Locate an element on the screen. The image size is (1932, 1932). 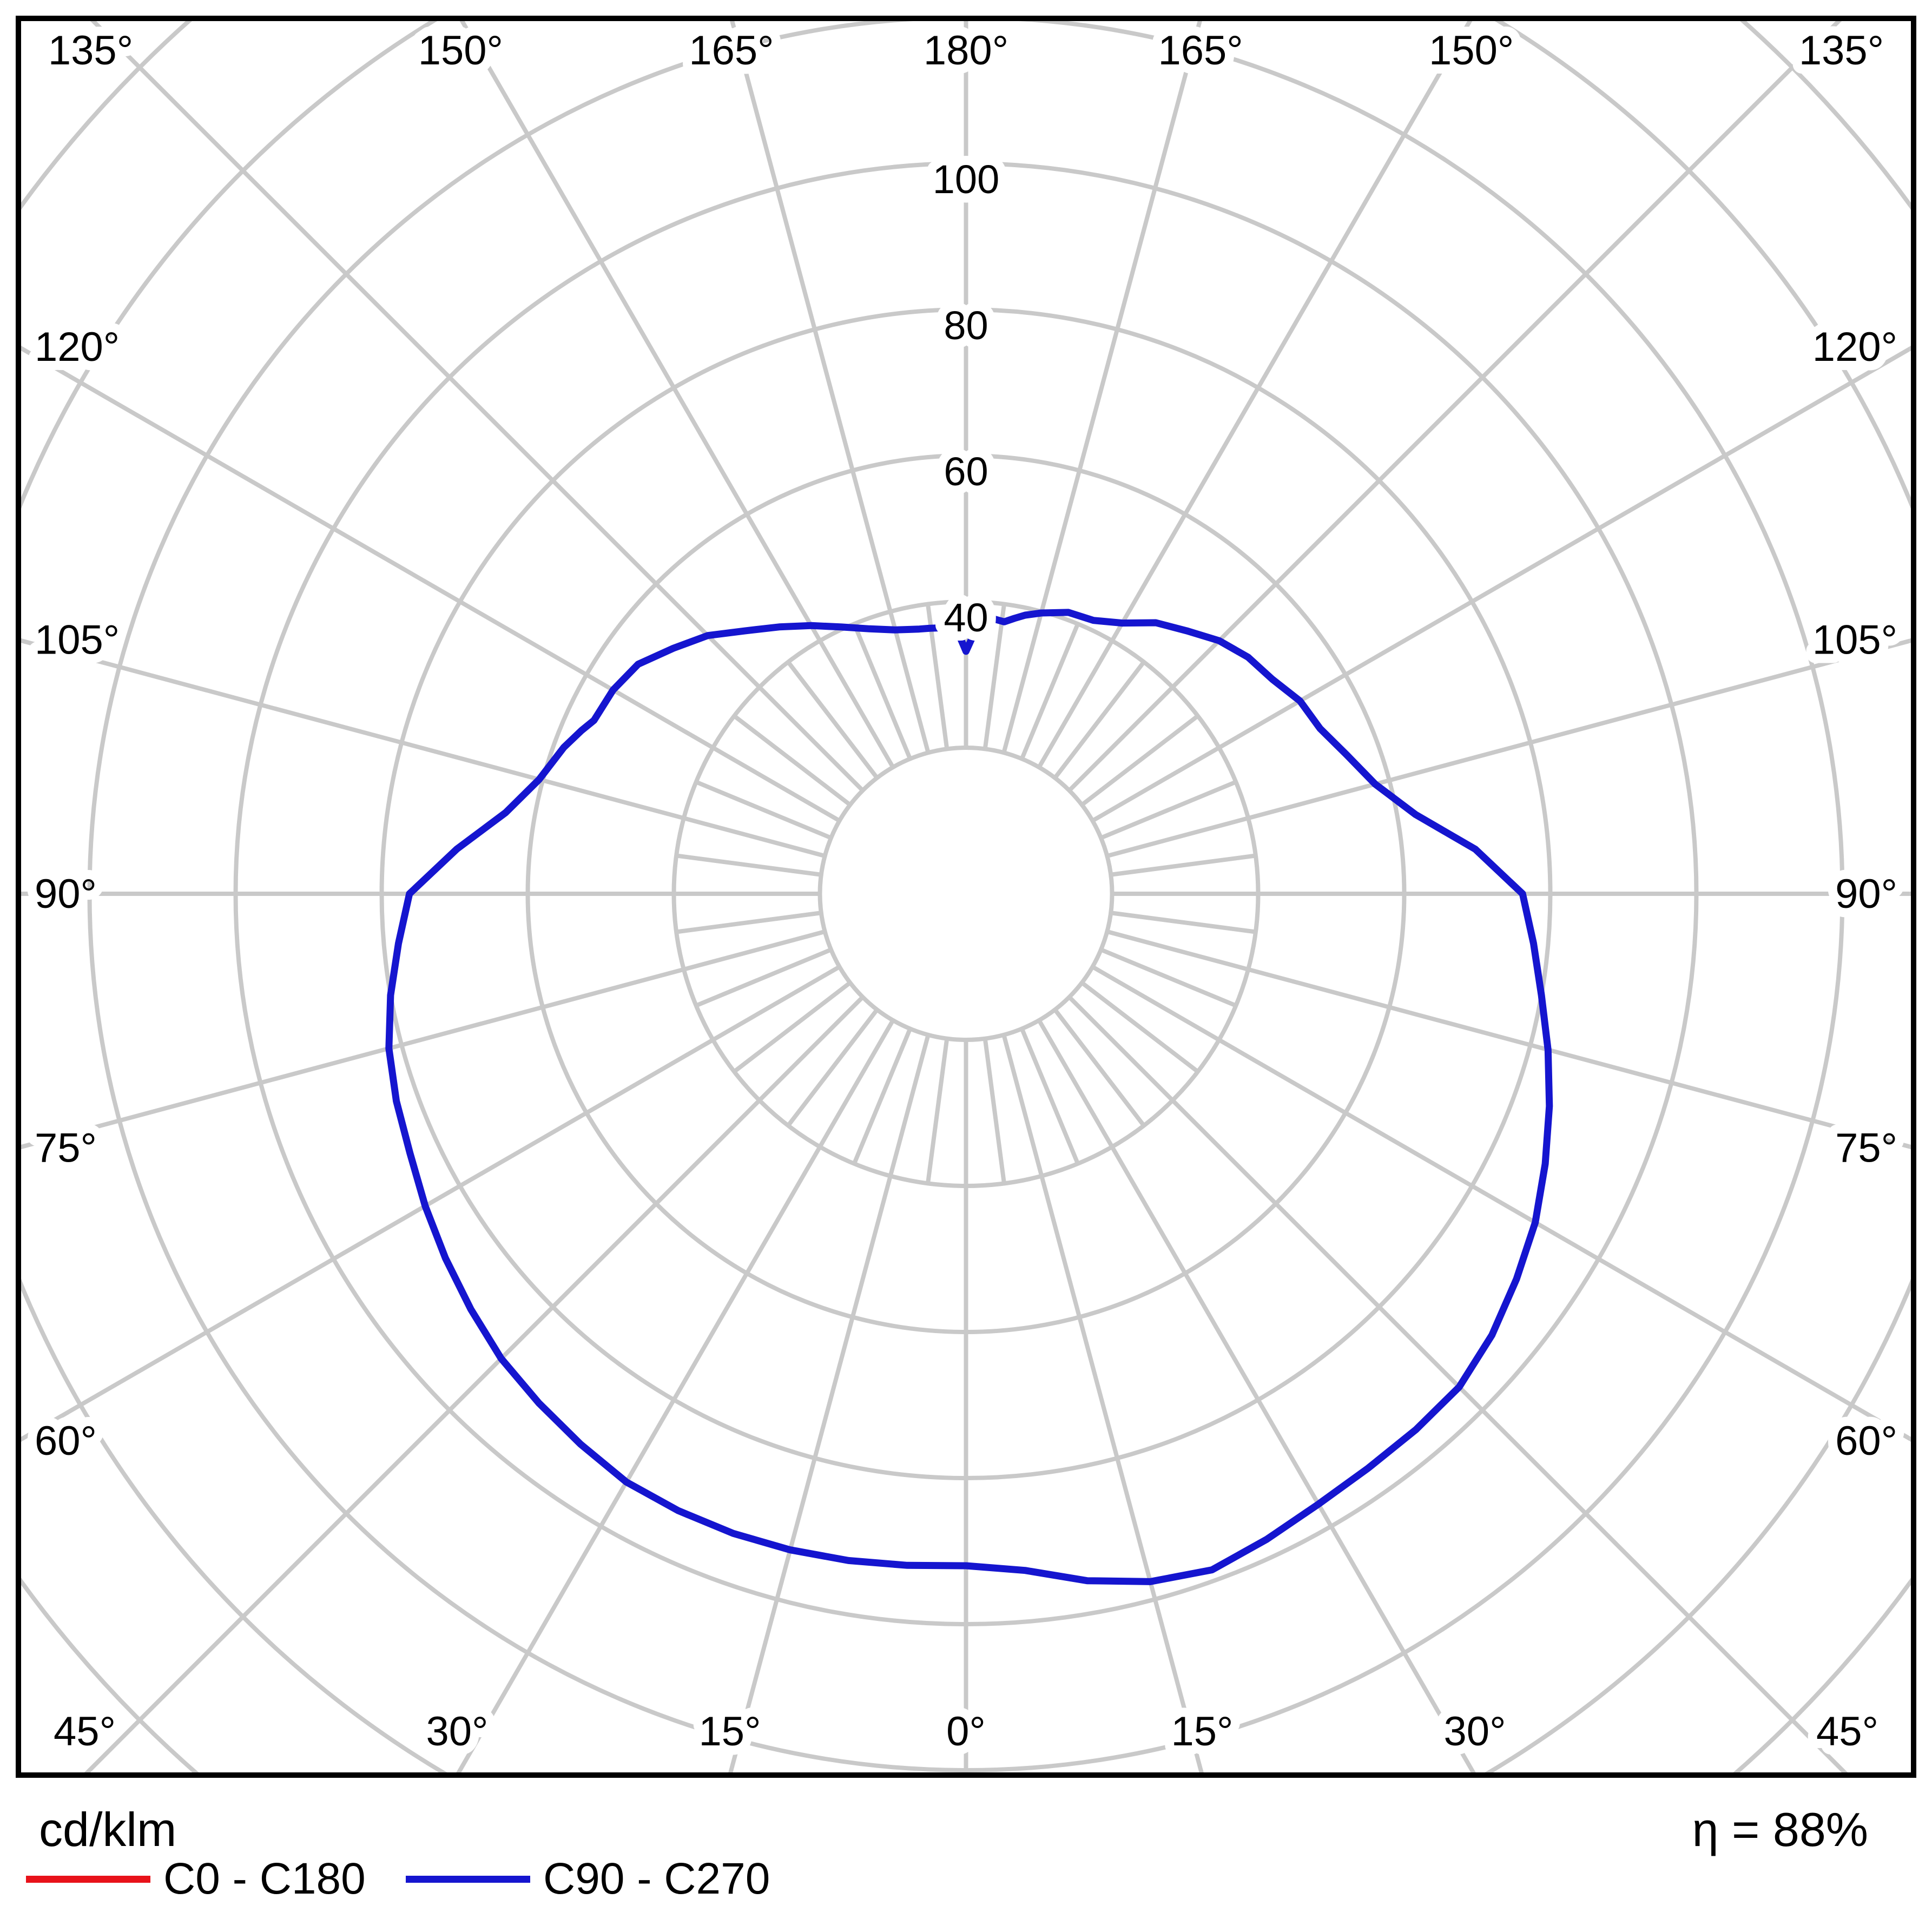
angle-label-105-left: 105° is located at coordinates (77, 640).